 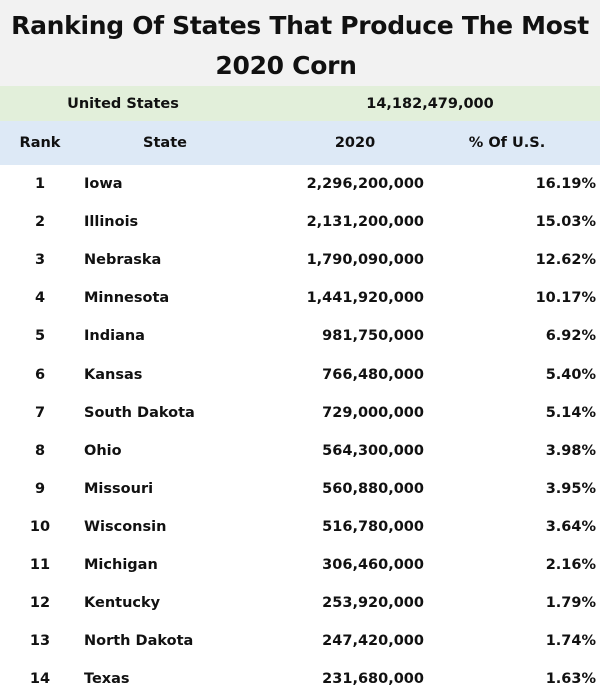 I want to click on state-cell: Nebraska, so click(x=123, y=260).